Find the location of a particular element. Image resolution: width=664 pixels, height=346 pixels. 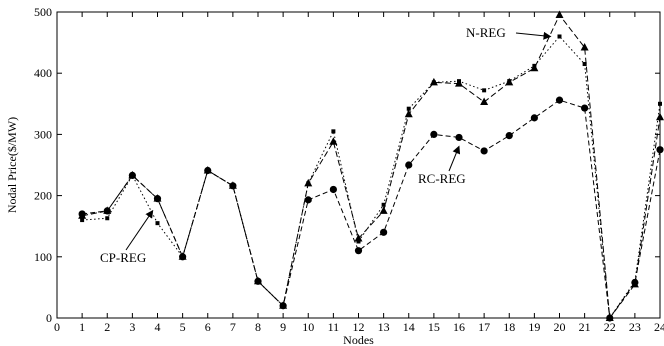

y-tick-label: 0 is located at coordinates (49, 318).